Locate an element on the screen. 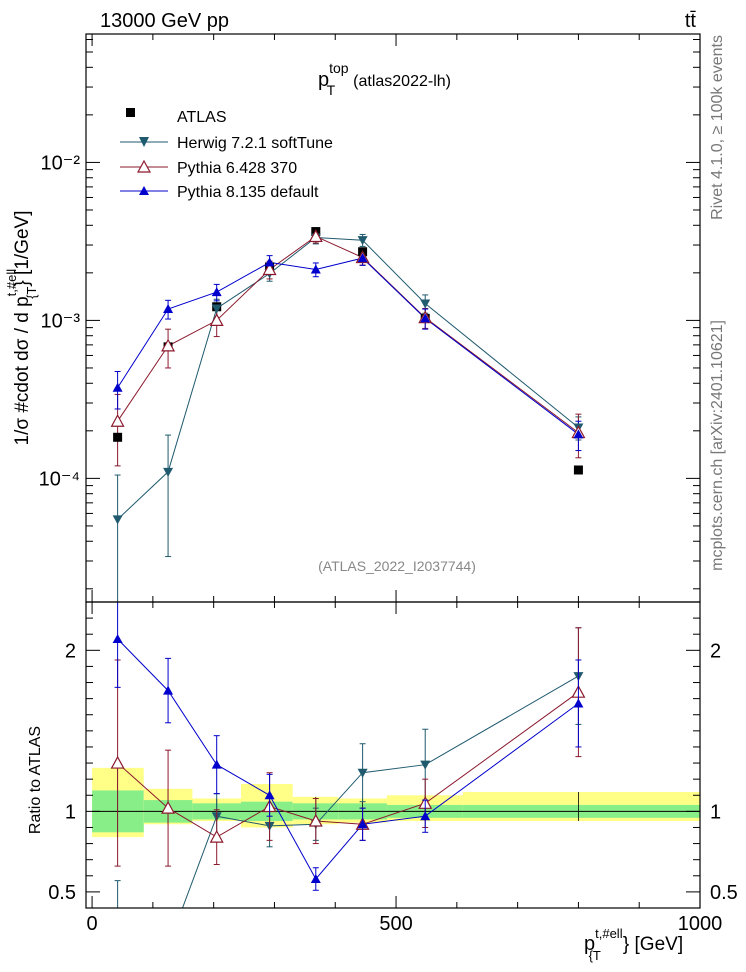 This screenshot has height=972, width=746. ratio-y-tick-label-left: 1 is located at coordinates (70, 812).